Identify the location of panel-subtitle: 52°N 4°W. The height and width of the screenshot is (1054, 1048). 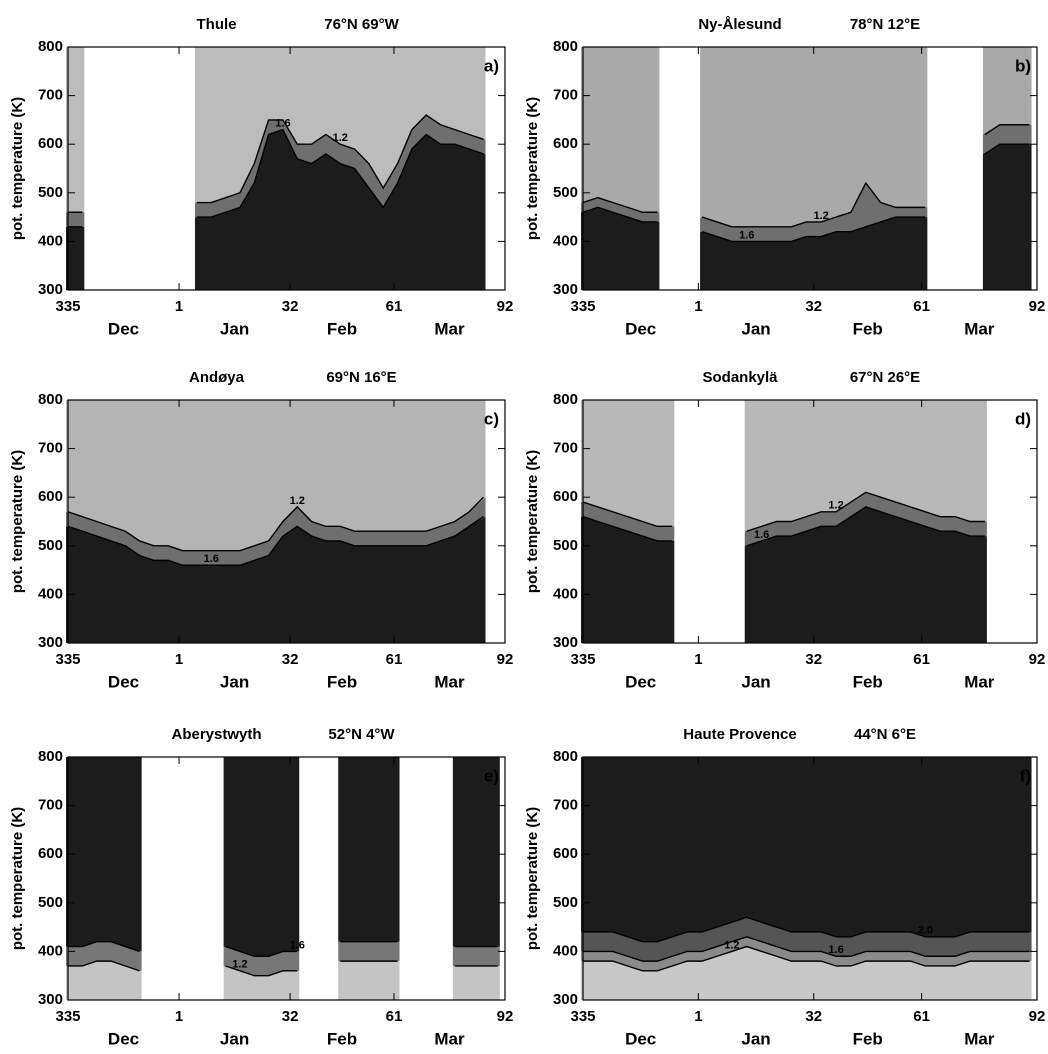
(361, 734).